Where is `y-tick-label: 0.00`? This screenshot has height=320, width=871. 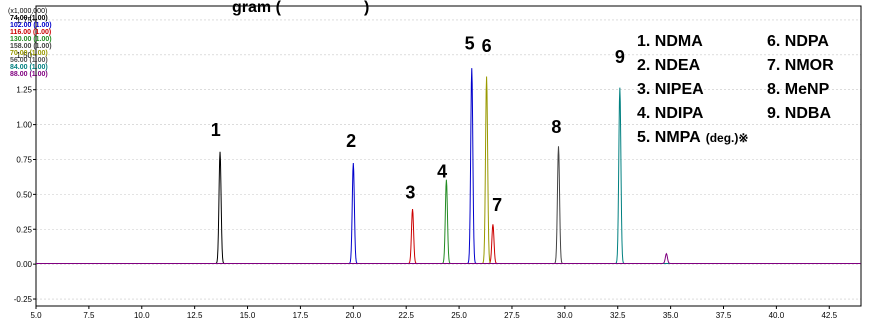
y-tick-label: 0.00 is located at coordinates (24, 264).